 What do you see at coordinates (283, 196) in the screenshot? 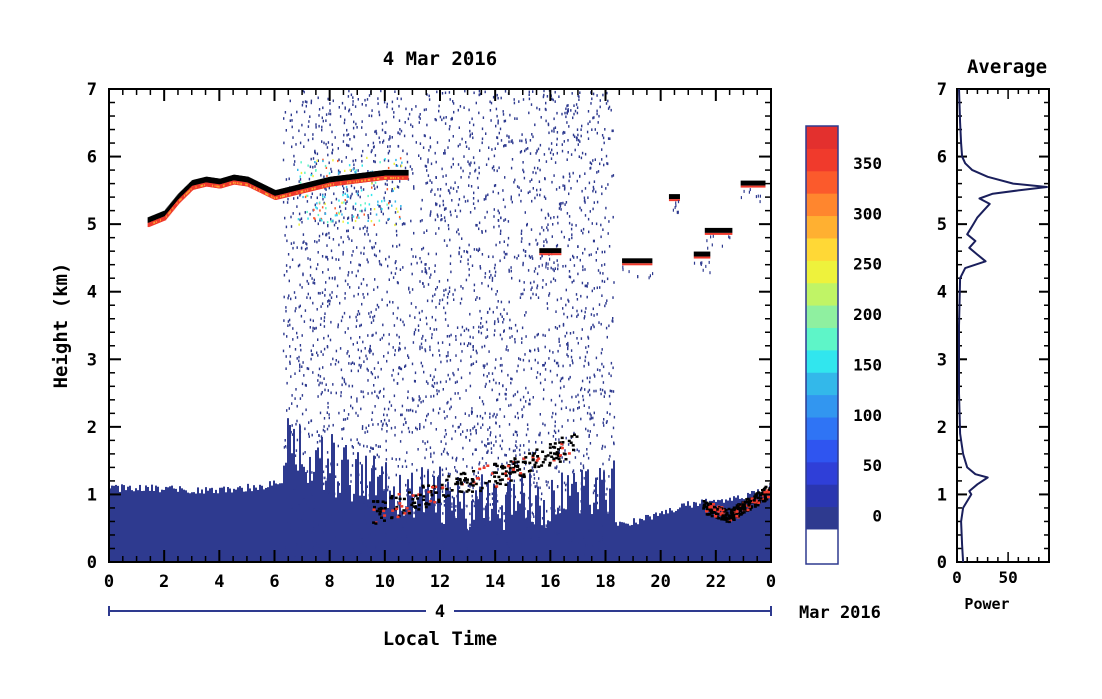
I see `upper-cloud-layer-fringe` at bounding box center [283, 196].